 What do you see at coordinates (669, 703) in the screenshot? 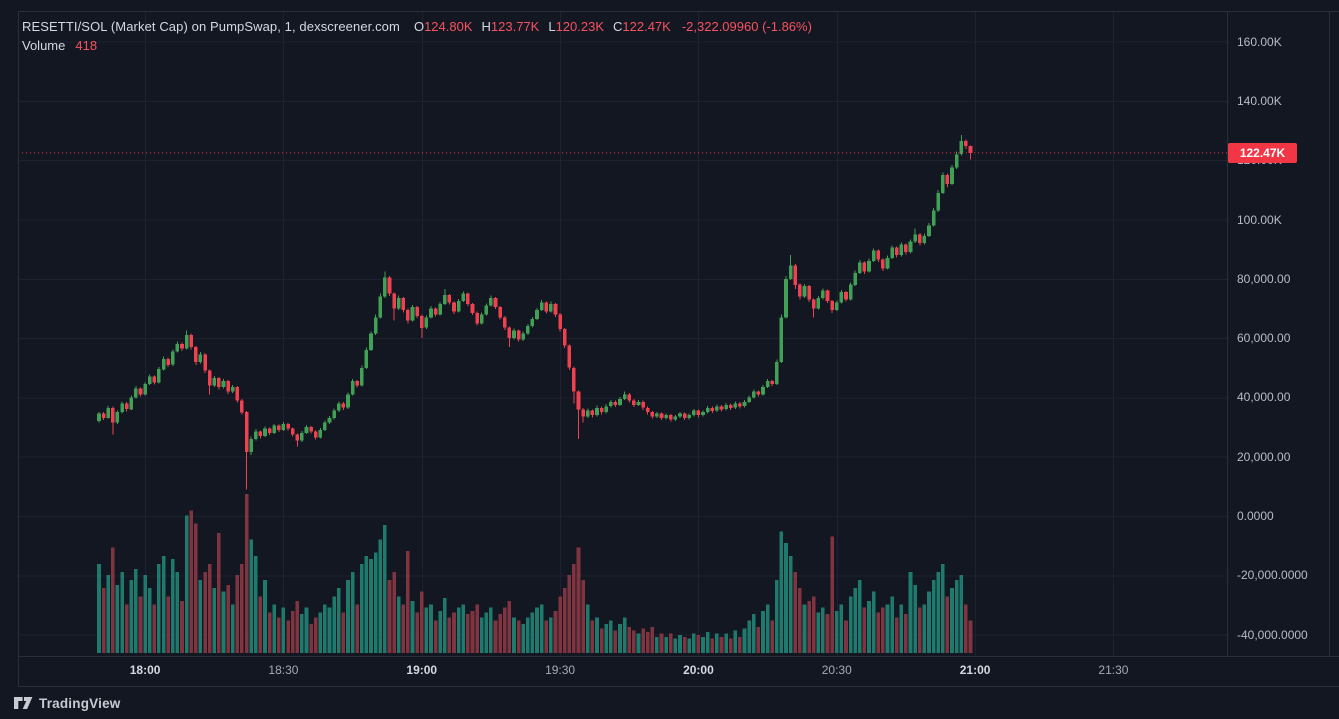
I see `footer-bar: TradingView` at bounding box center [669, 703].